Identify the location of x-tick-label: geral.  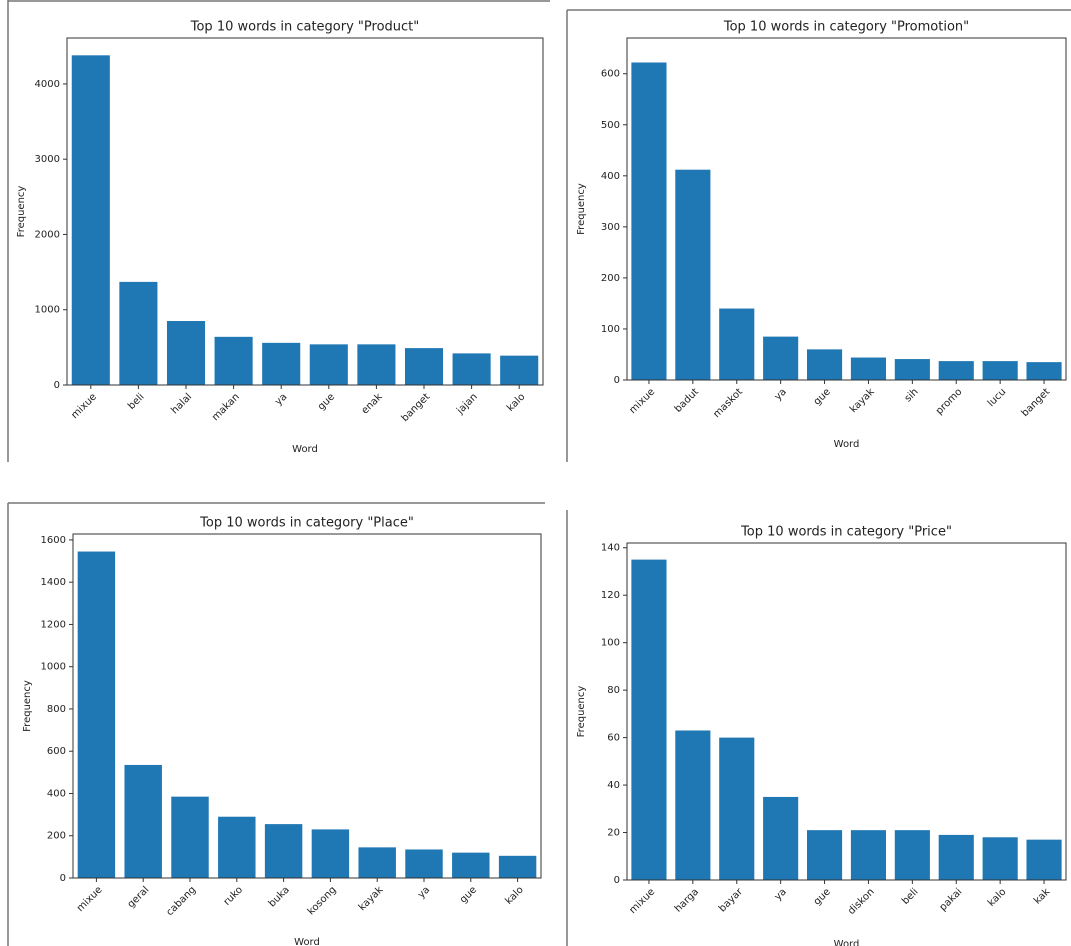
(139, 897).